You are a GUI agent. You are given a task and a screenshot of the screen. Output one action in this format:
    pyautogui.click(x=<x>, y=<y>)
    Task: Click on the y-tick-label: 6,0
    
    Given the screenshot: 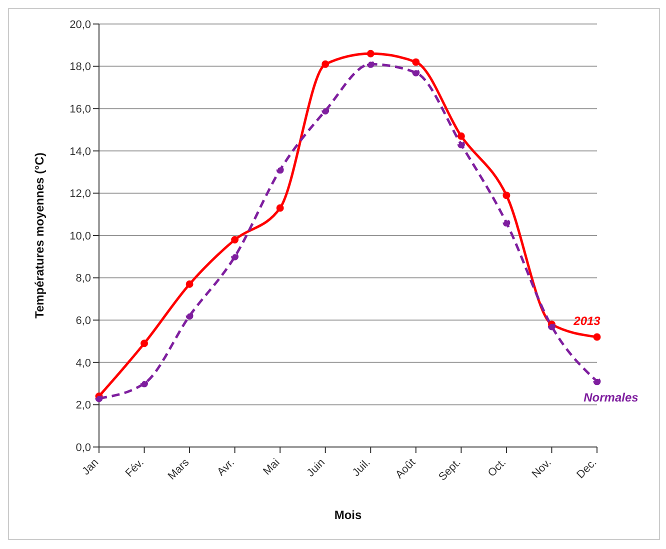 What is the action you would take?
    pyautogui.click(x=83, y=321)
    